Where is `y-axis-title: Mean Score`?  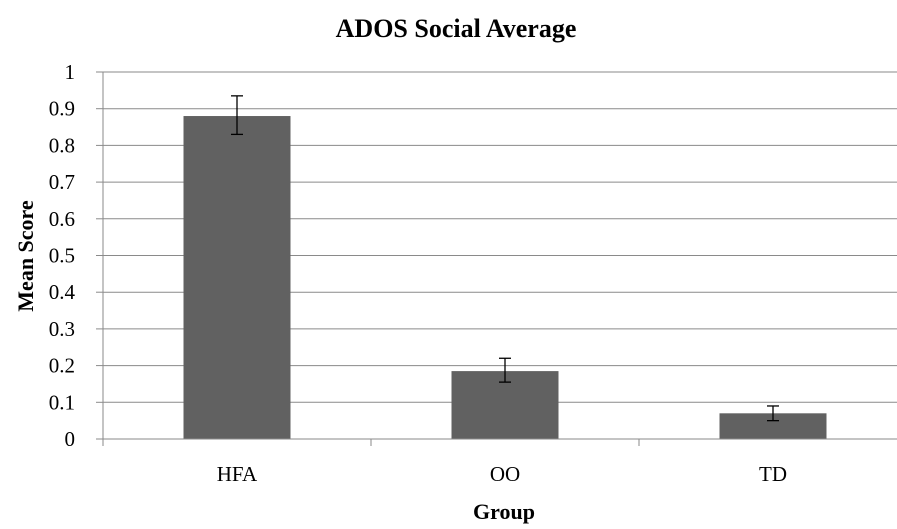
y-axis-title: Mean Score is located at coordinates (25, 256).